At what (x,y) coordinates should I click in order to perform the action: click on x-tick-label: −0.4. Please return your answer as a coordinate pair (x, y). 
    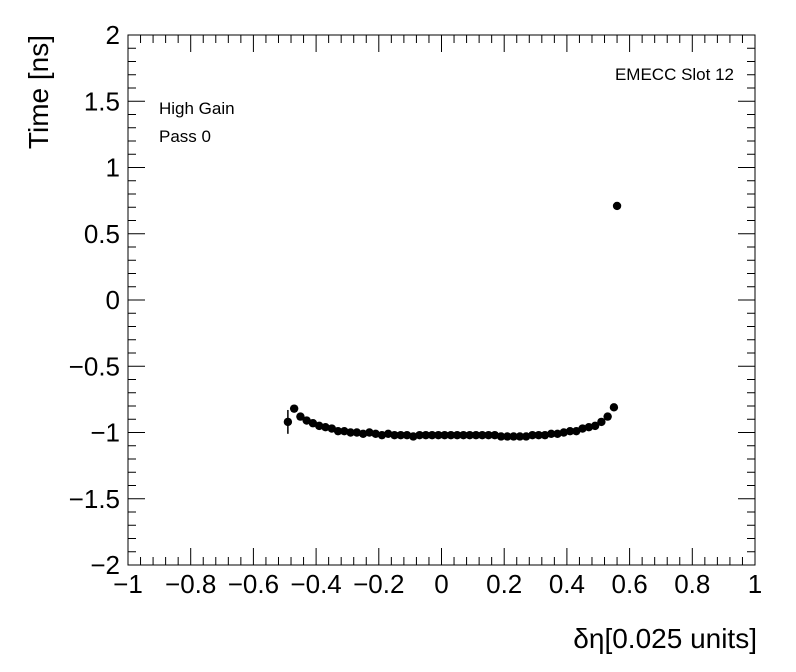
    Looking at the image, I should click on (315, 584).